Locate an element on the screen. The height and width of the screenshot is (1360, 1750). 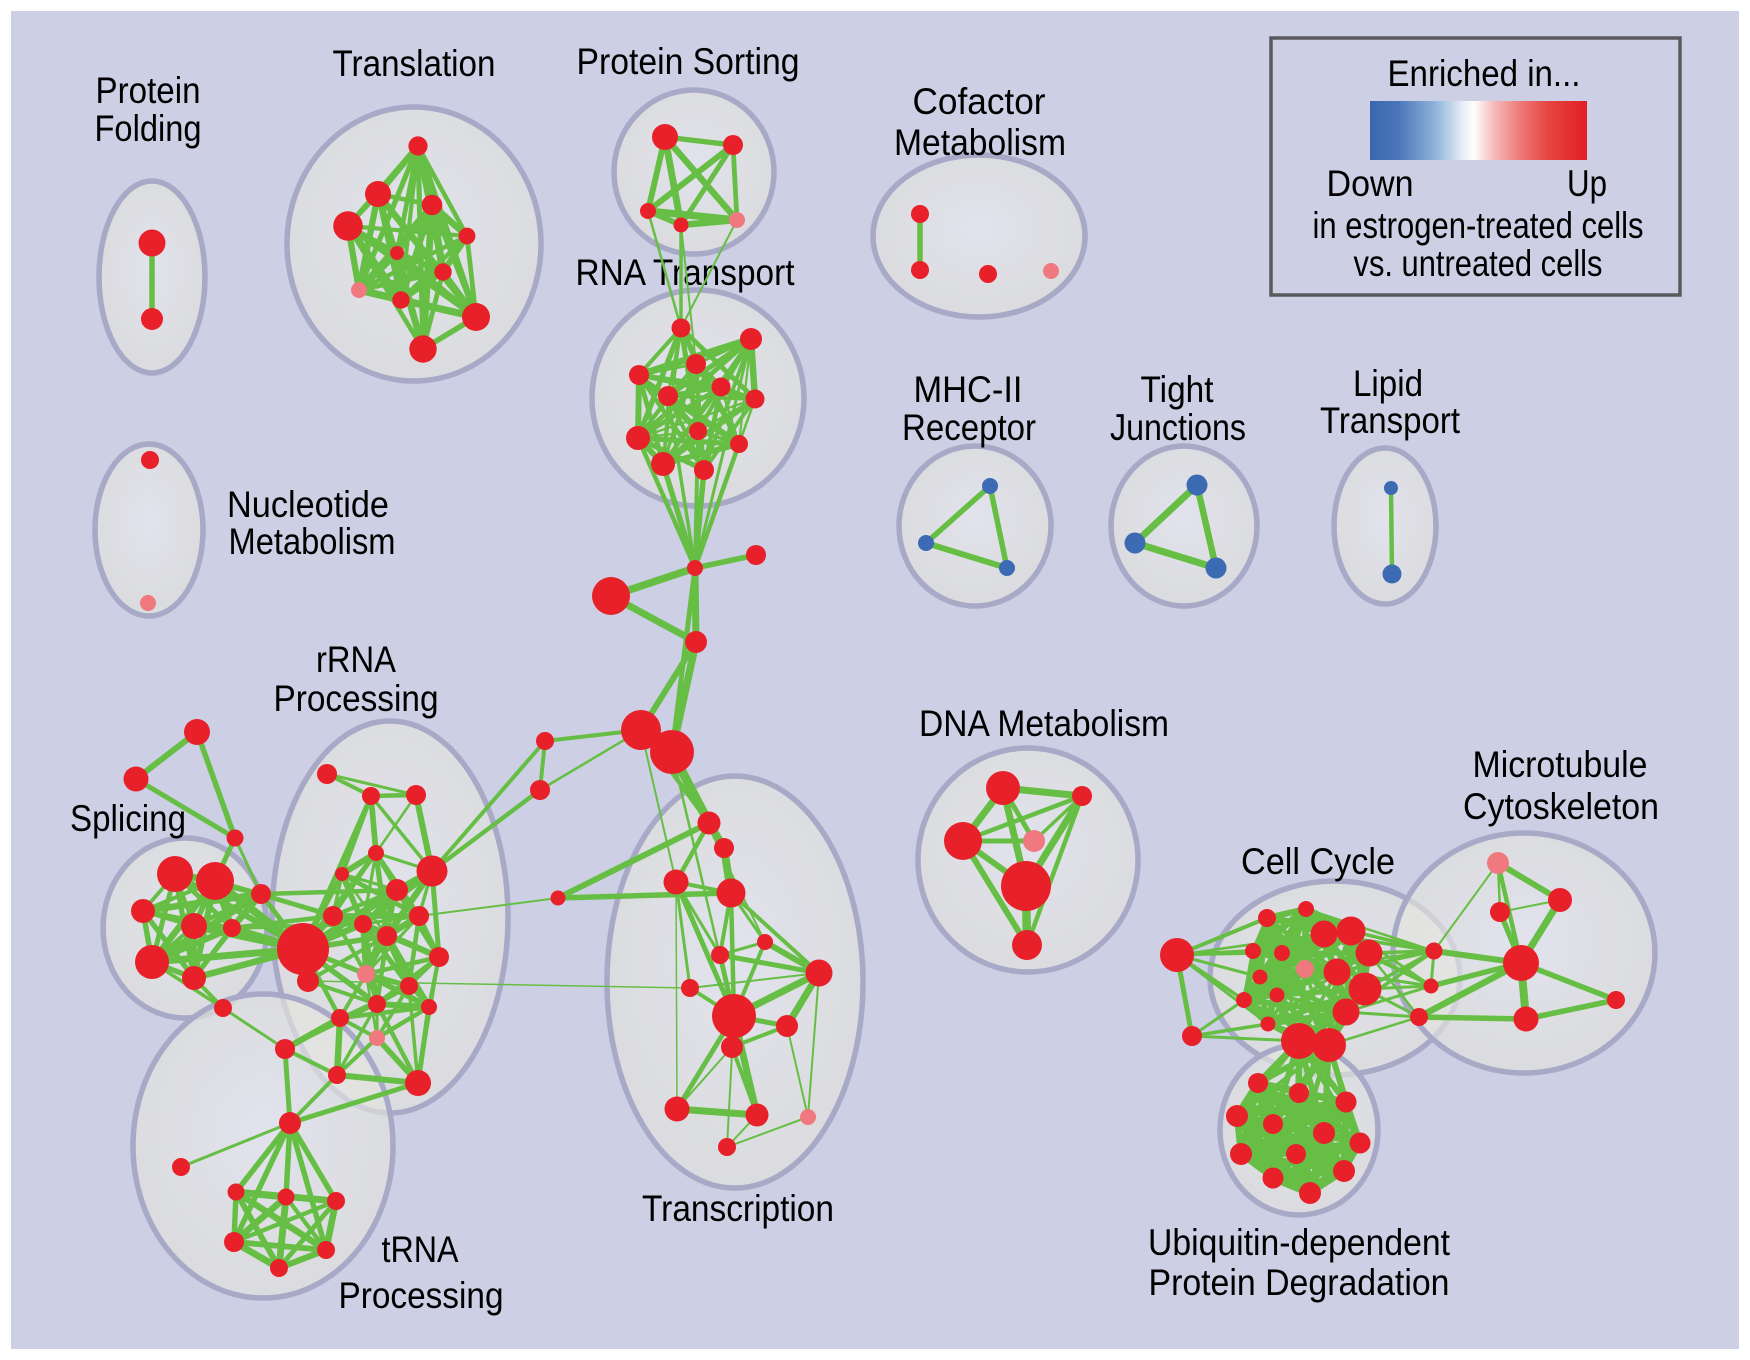
svg-text: Protein Degradation is located at coordinates (1299, 1282).